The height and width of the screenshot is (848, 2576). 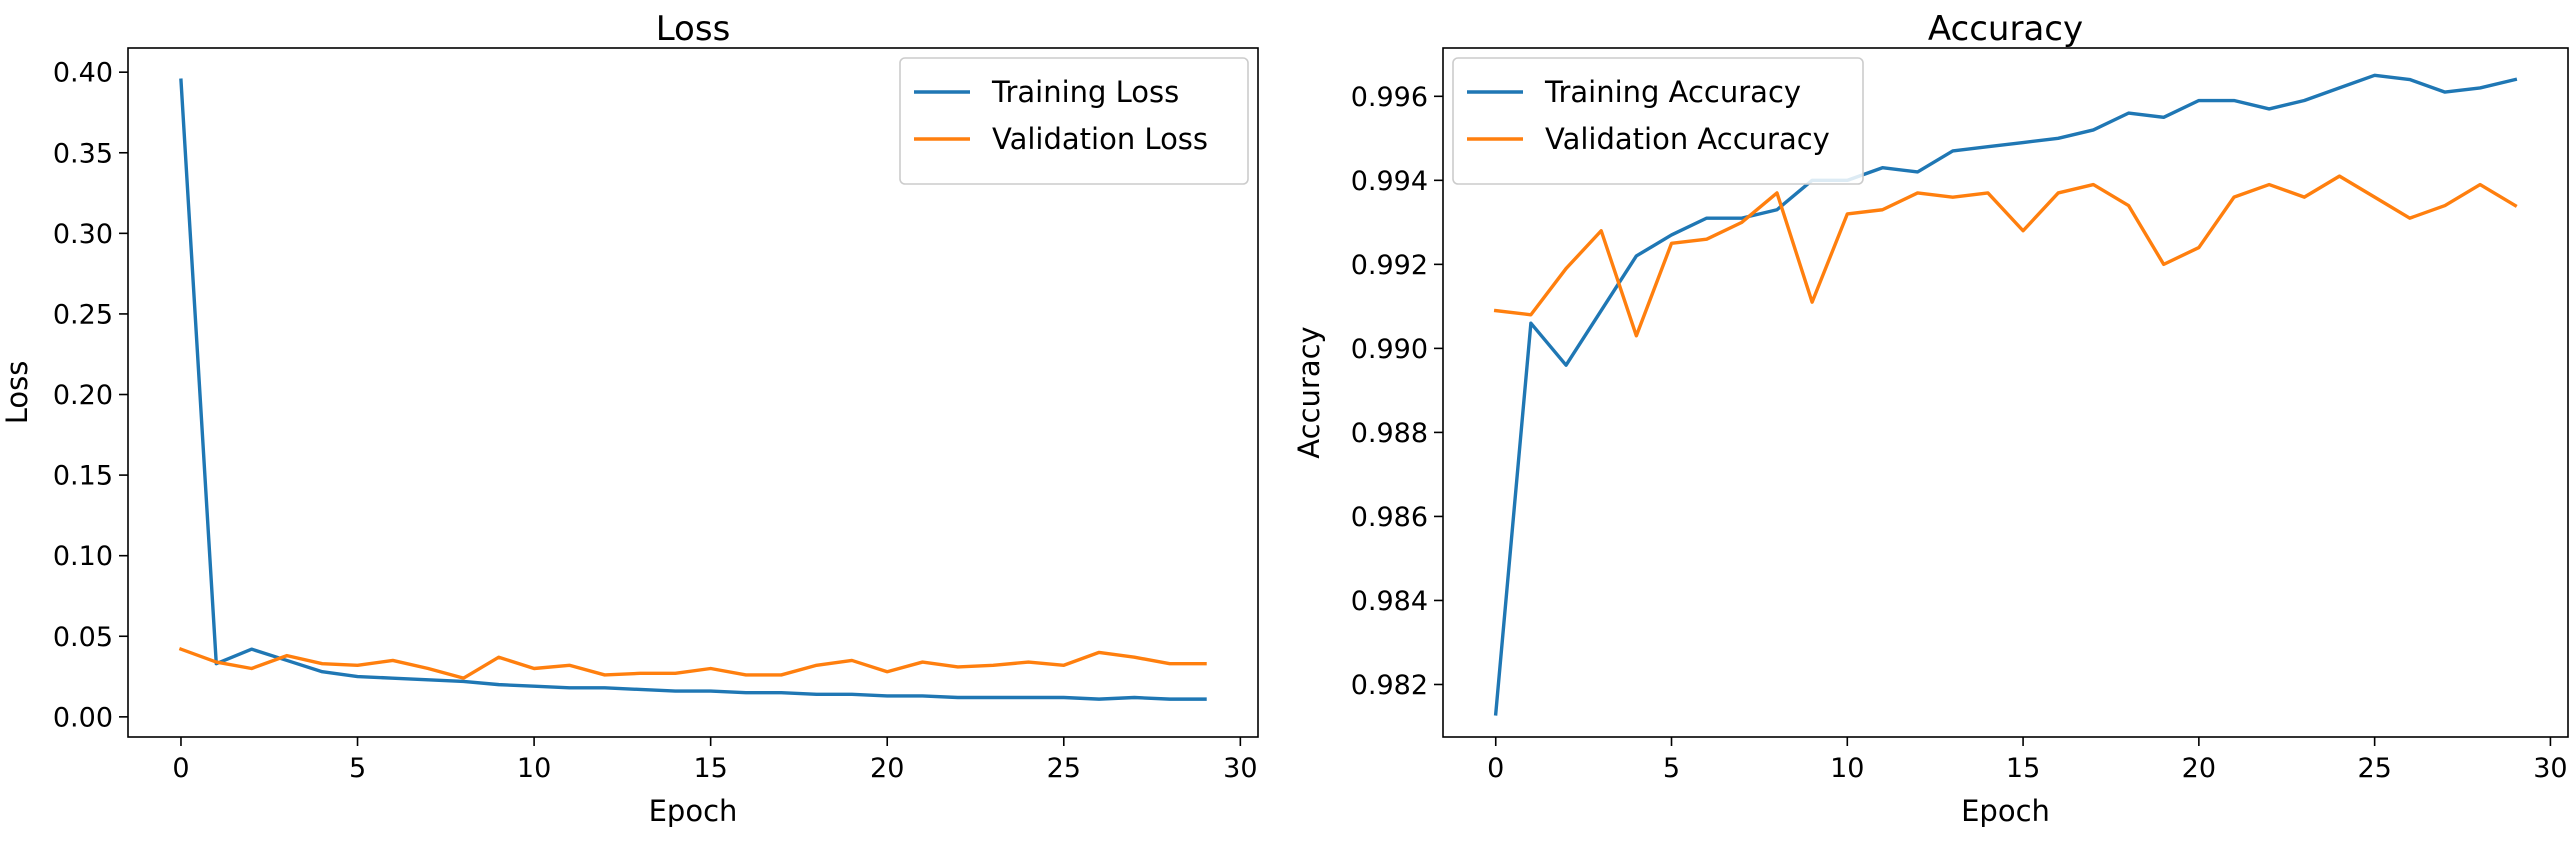 I want to click on accuracy-x-tick-label: 20, so click(x=2199, y=768).